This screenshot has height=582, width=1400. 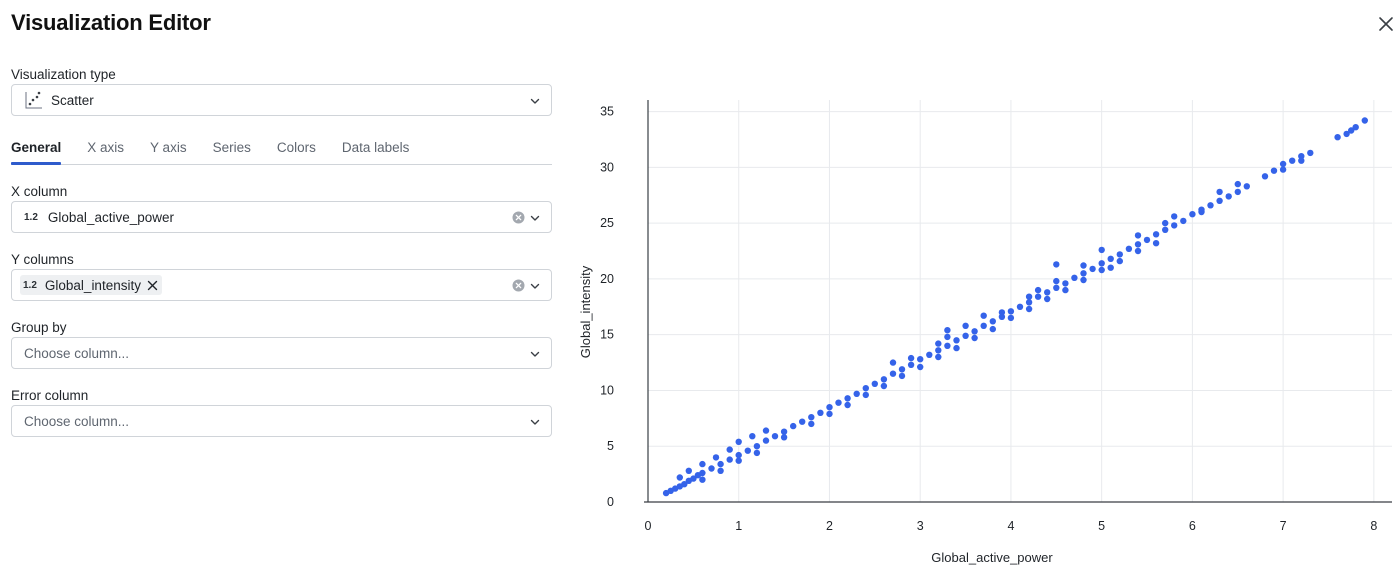 What do you see at coordinates (50, 395) in the screenshot?
I see `error-column-label: Error column` at bounding box center [50, 395].